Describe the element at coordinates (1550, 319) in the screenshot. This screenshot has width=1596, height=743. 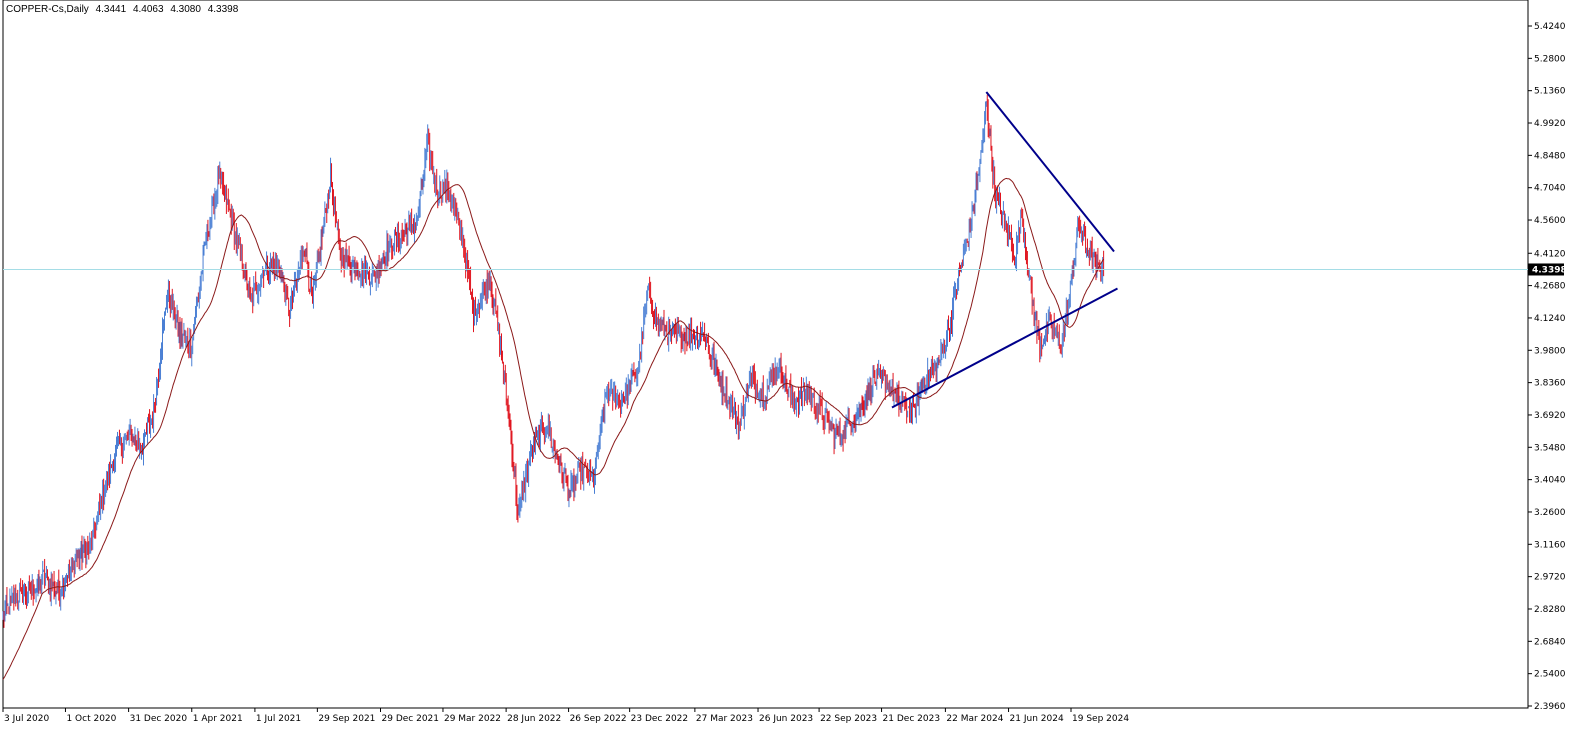
I see `y-tick-label: 4.1240` at that location.